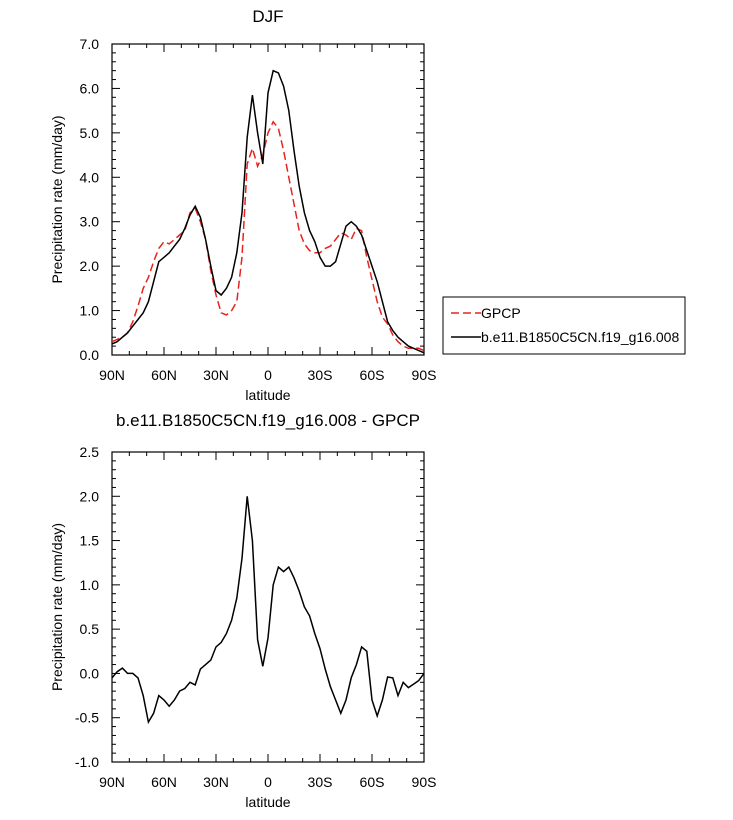 This screenshot has height=820, width=733. What do you see at coordinates (90, 88) in the screenshot?
I see `y-tick-label: 6.0` at bounding box center [90, 88].